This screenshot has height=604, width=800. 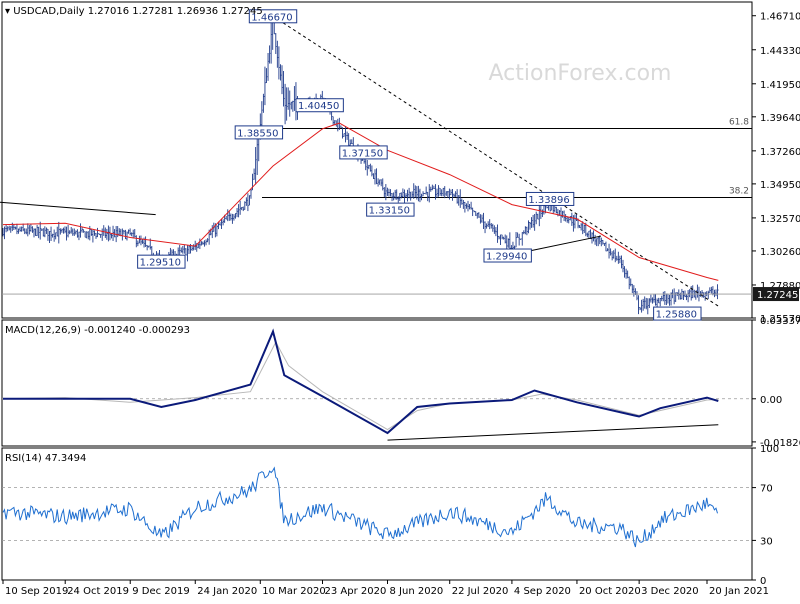 I want to click on price-ytick-label: 1.41950, so click(x=780, y=85).